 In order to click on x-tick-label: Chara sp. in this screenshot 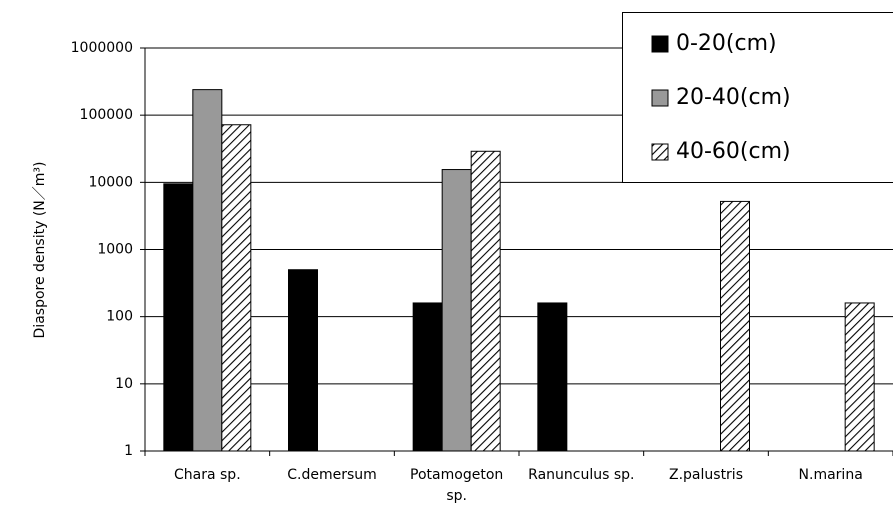, I will do `click(207, 475)`.